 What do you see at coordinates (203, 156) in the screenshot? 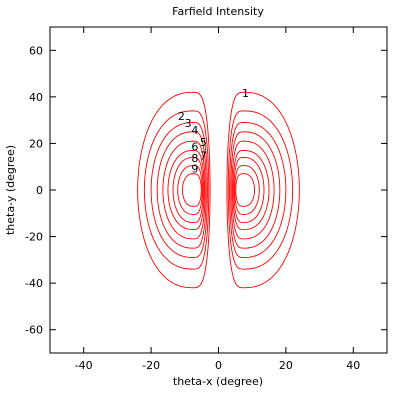
I see `contour-label-7: 7` at bounding box center [203, 156].